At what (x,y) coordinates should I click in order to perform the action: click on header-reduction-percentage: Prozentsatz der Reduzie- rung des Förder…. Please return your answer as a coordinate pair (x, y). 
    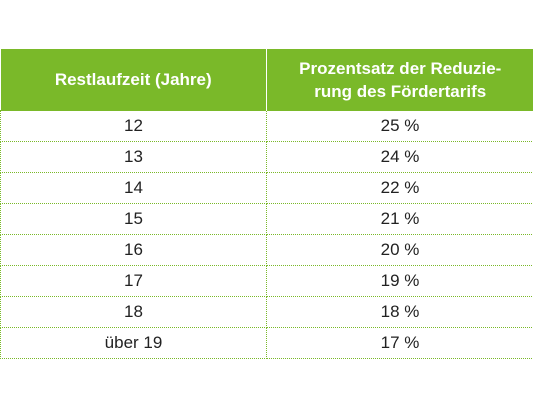
    Looking at the image, I should click on (399, 80).